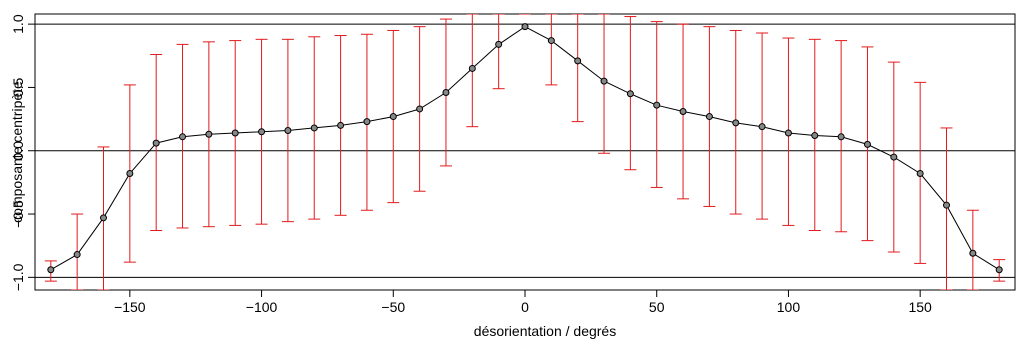 The height and width of the screenshot is (343, 1028). Describe the element at coordinates (545, 331) in the screenshot. I see `x-axis-title: désorientation / degrés` at that location.